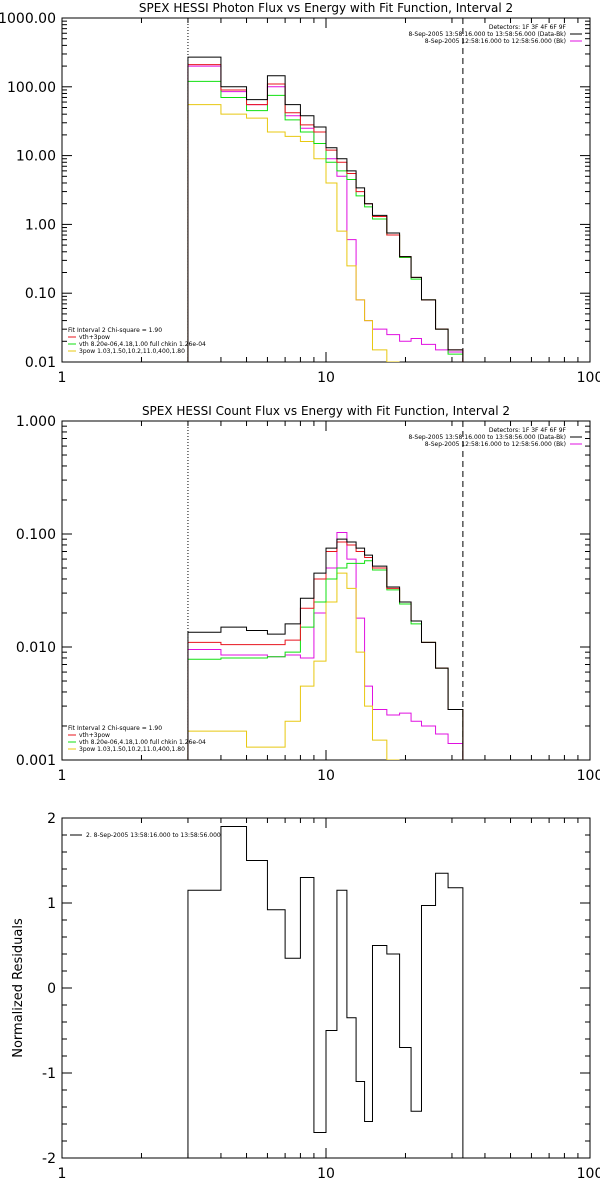  What do you see at coordinates (36, 648) in the screenshot?
I see `y-tick-label: 0.010` at bounding box center [36, 648].